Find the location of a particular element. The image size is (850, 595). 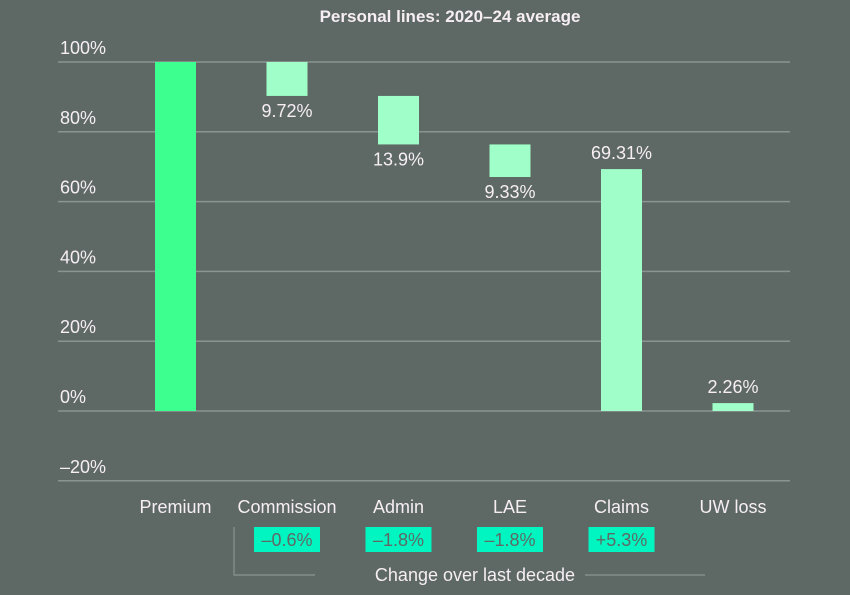

data-label: 9.72% is located at coordinates (286, 111).